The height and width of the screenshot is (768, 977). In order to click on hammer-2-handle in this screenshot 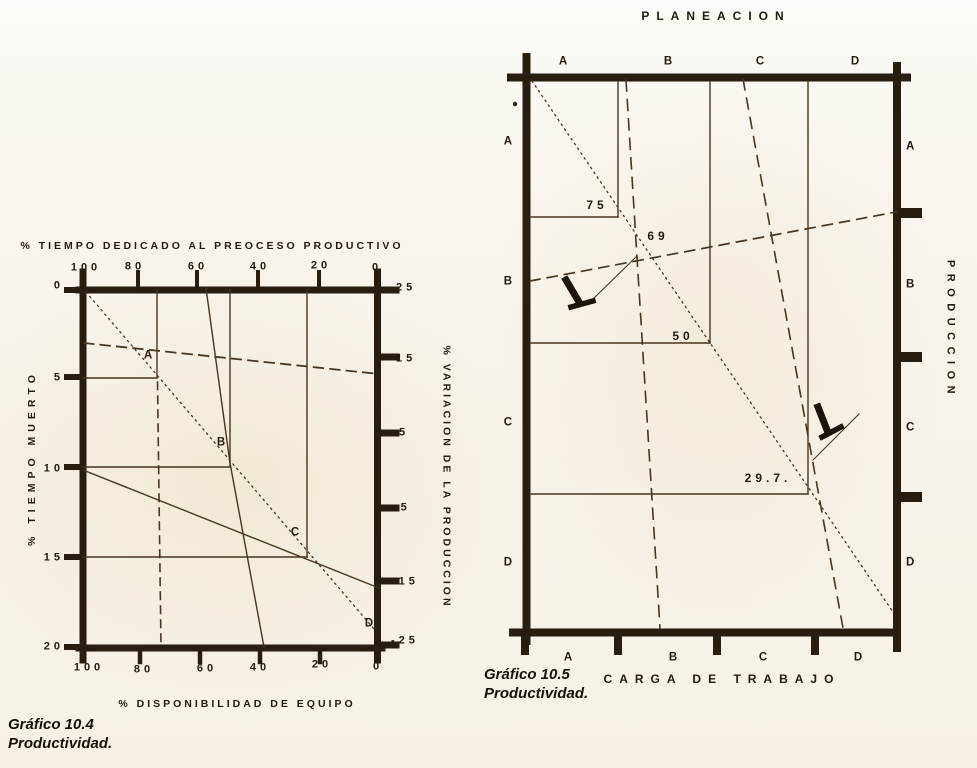, I will do `click(831, 432)`.